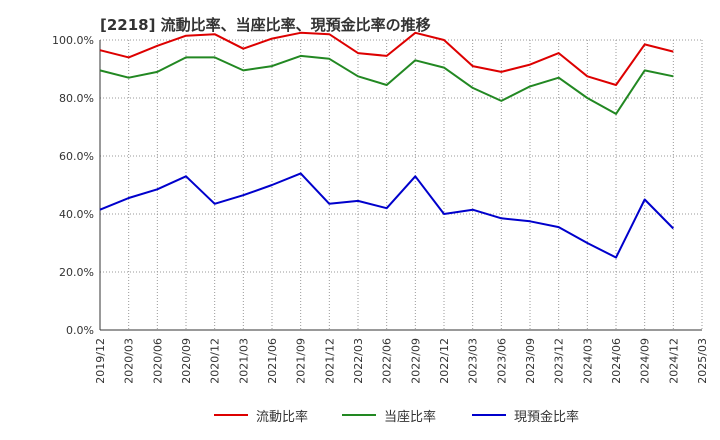 This screenshot has height=440, width=720. Describe the element at coordinates (444, 361) in the screenshot. I see `x-tick-label: 2022/12` at that location.